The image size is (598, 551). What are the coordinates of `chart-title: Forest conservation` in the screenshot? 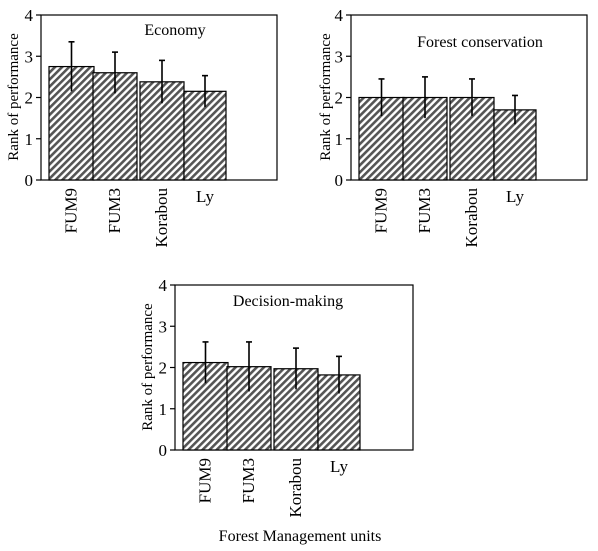 It's located at (480, 42).